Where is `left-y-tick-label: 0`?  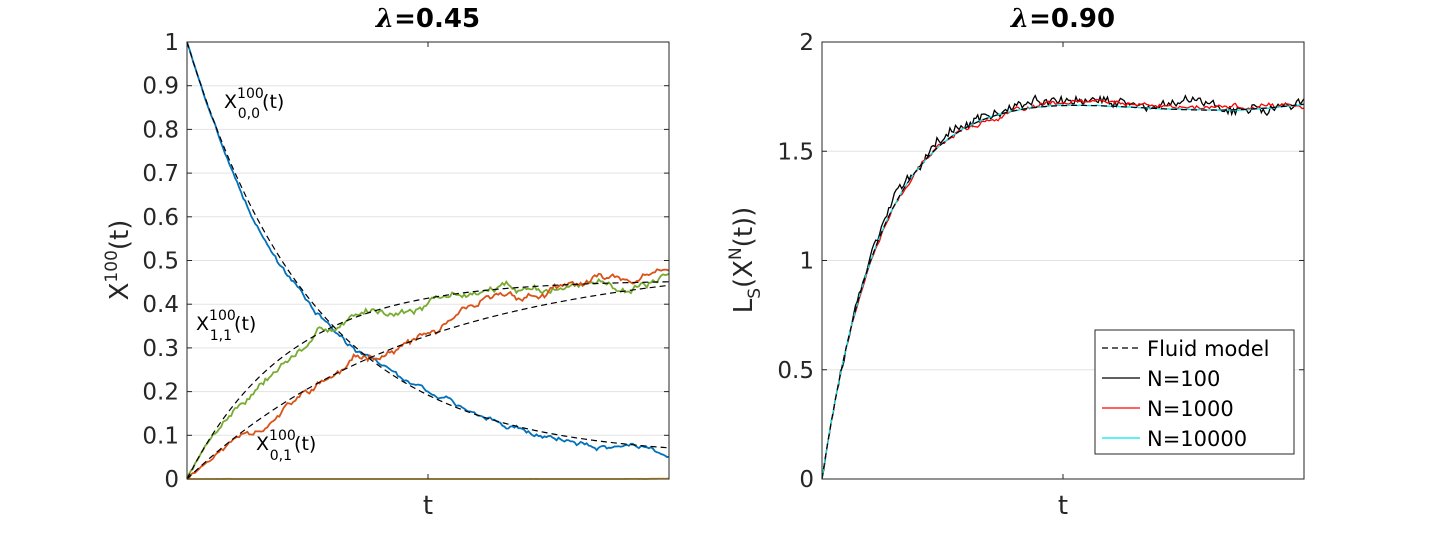 left-y-tick-label: 0 is located at coordinates (171, 480).